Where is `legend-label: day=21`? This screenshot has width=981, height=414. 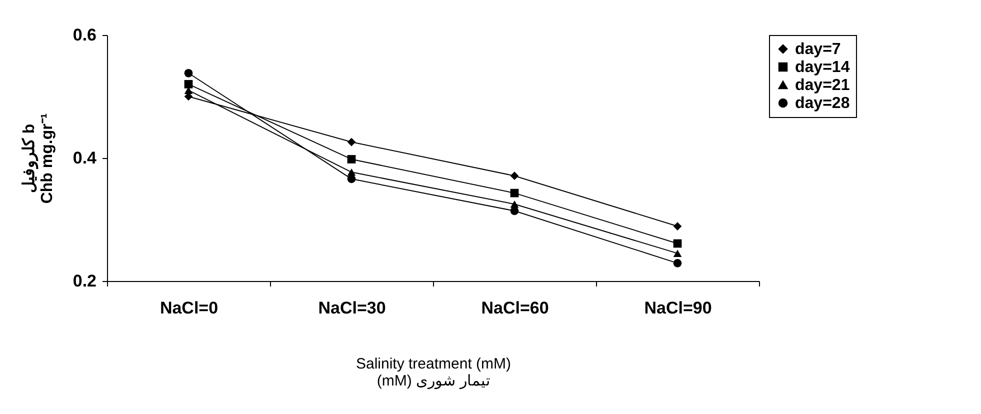
legend-label: day=21 is located at coordinates (822, 85).